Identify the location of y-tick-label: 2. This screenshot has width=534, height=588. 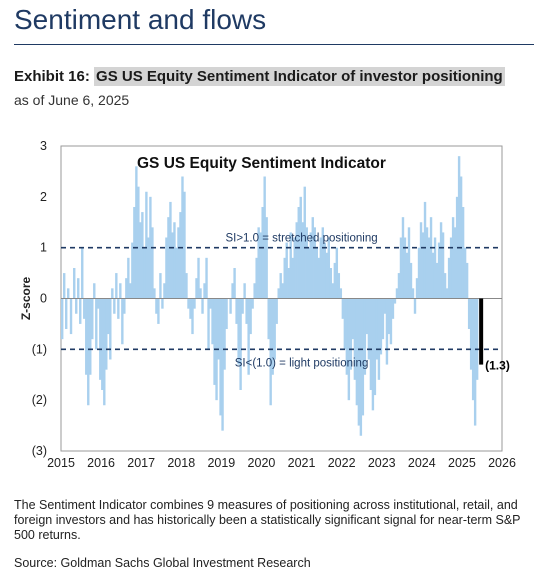
(43, 197).